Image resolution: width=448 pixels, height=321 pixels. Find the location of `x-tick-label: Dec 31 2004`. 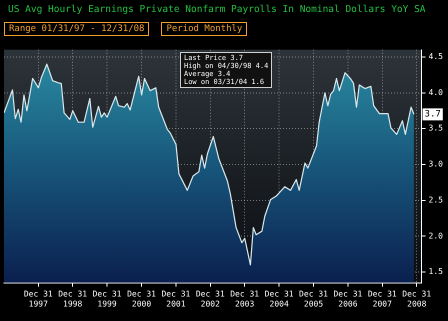

x-tick-label: Dec 31 2004 is located at coordinates (279, 299).